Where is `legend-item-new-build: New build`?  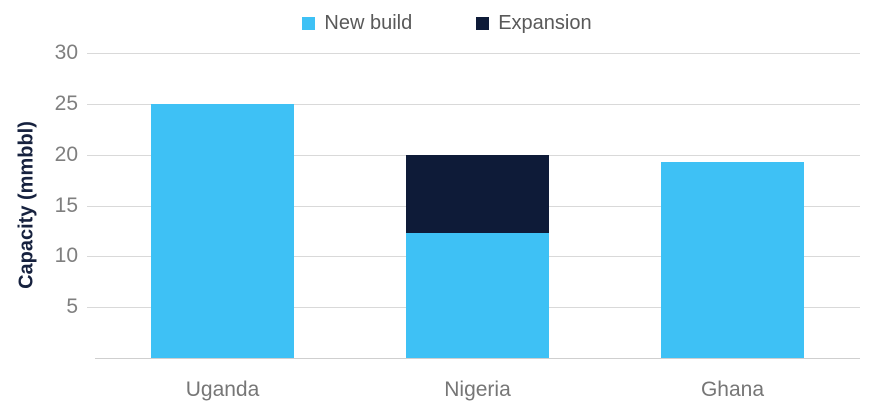
legend-item-new-build: New build is located at coordinates (357, 23).